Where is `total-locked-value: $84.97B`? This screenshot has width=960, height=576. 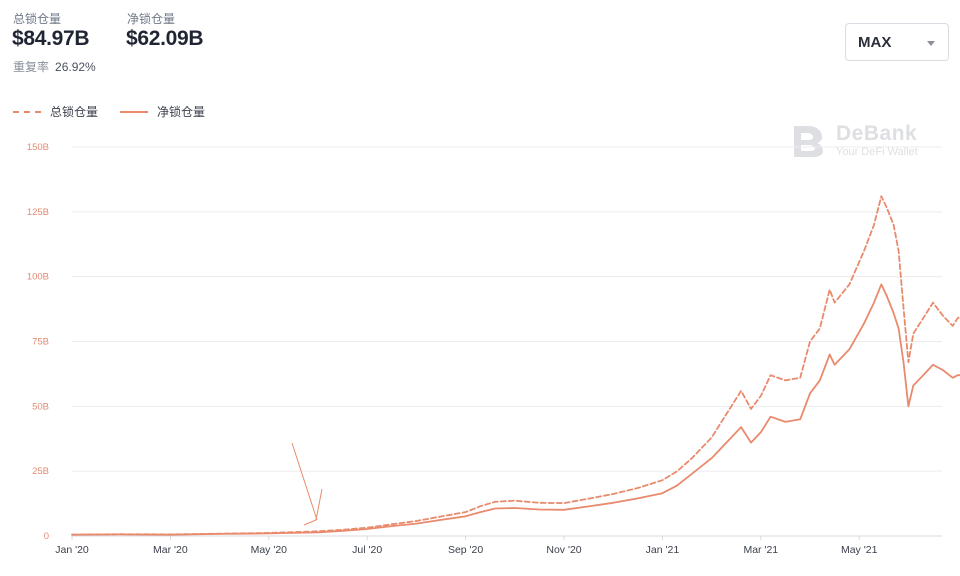
total-locked-value: $84.97B is located at coordinates (51, 38).